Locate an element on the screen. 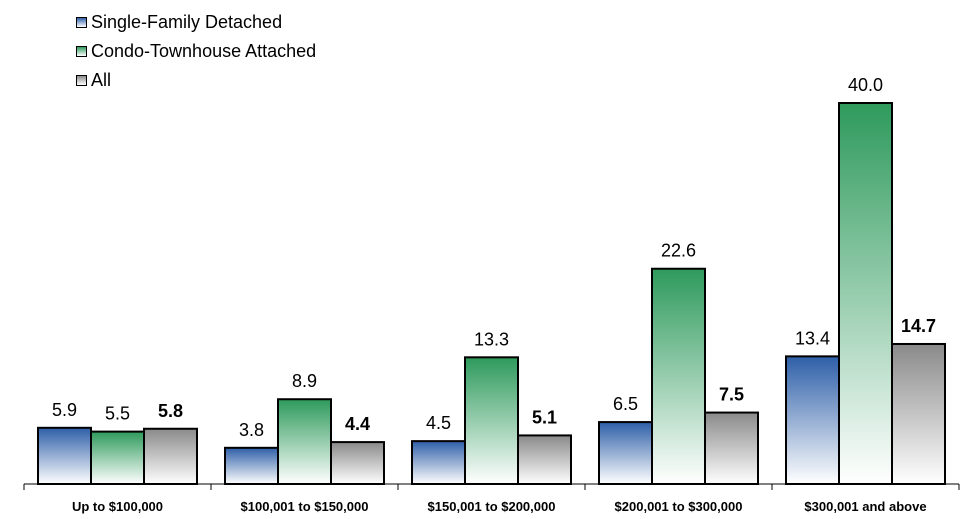  value-label-condo-townhouse-attached-2: 8.9 is located at coordinates (304, 381).